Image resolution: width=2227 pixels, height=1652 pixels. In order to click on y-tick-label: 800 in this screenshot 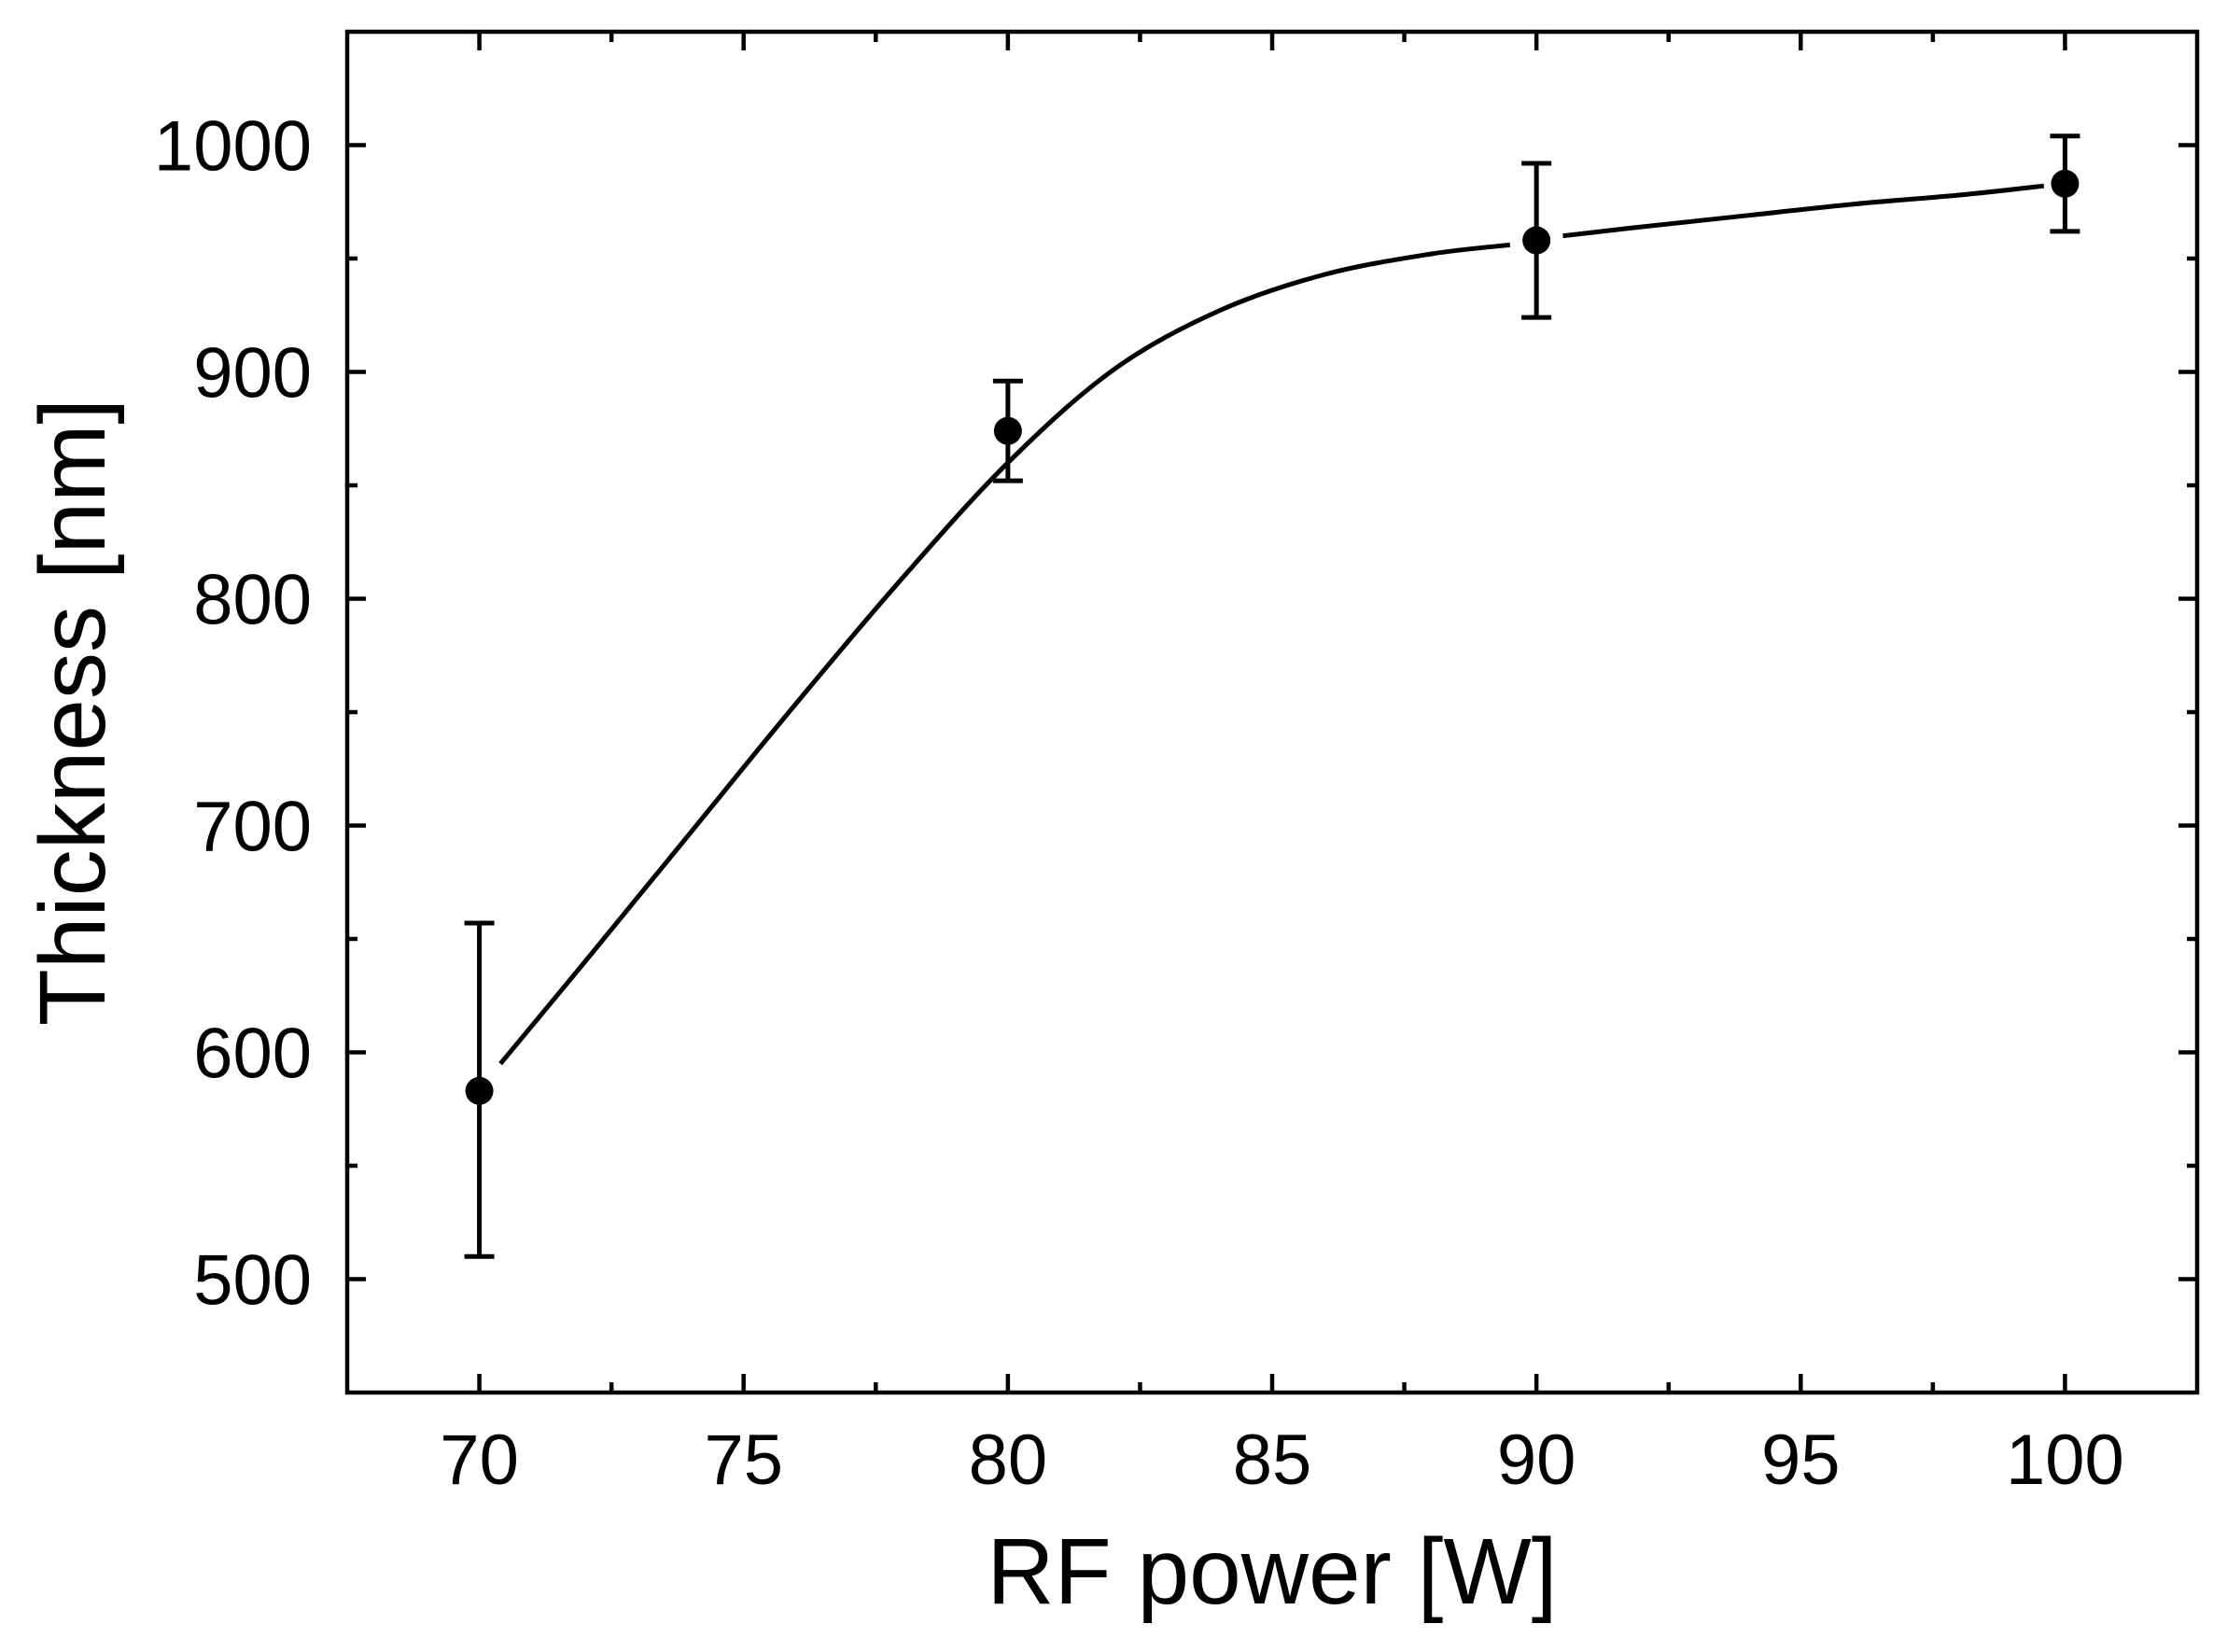, I will do `click(253, 600)`.